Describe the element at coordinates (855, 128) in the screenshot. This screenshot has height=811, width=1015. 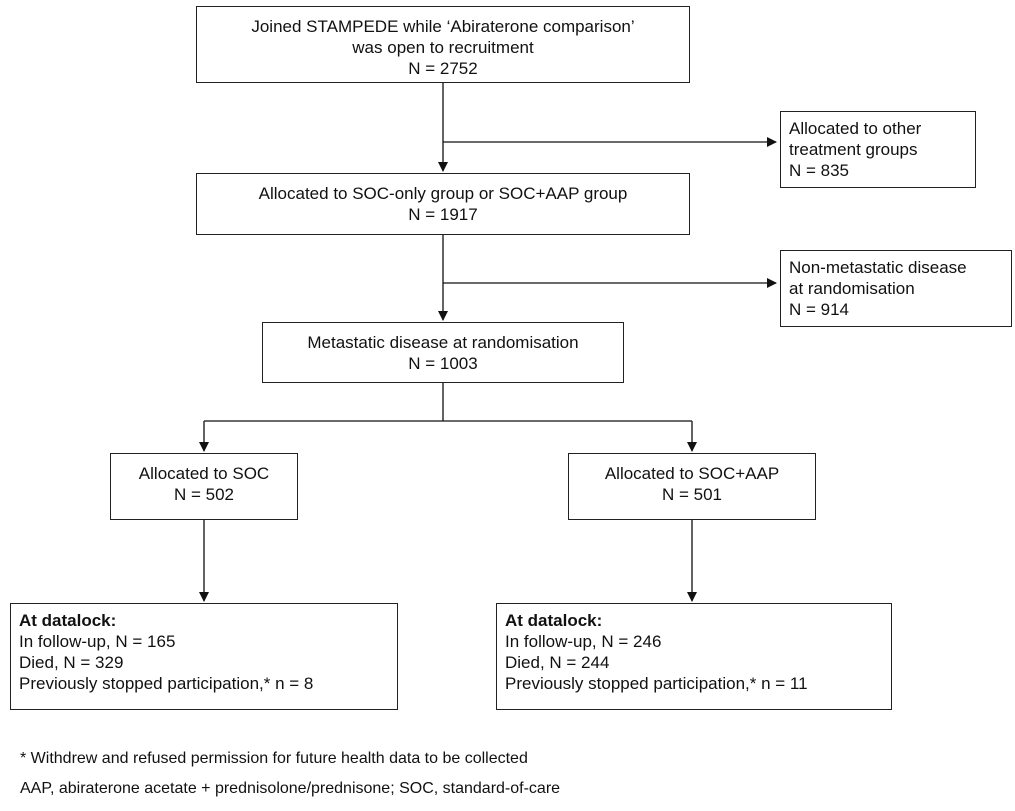
I see `box-line: Allocated to other` at that location.